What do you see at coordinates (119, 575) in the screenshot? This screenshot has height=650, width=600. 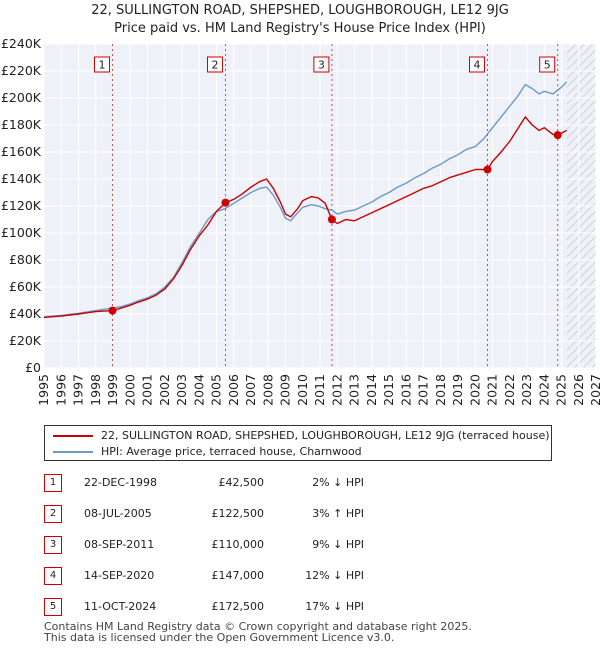 I see `sale-date: 14-SEP-2020` at bounding box center [119, 575].